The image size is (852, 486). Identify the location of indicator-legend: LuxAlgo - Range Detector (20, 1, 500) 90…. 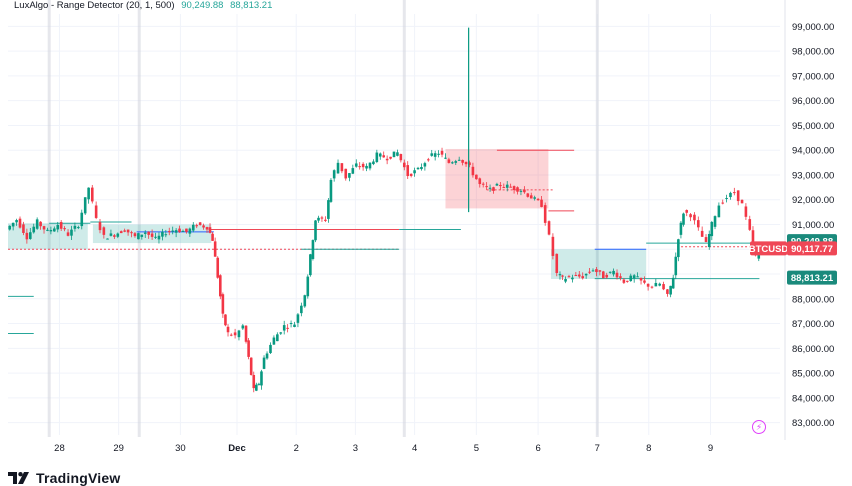
(143, 6).